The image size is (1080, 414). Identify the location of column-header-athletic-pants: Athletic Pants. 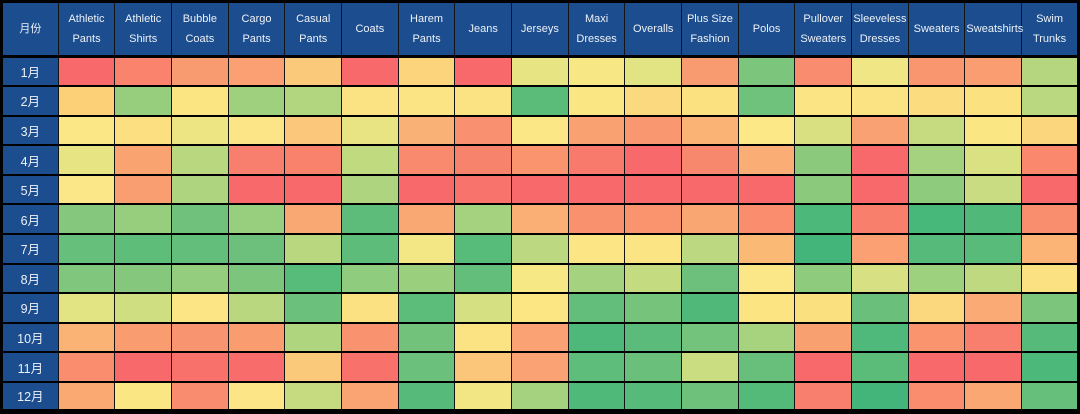
(86, 29).